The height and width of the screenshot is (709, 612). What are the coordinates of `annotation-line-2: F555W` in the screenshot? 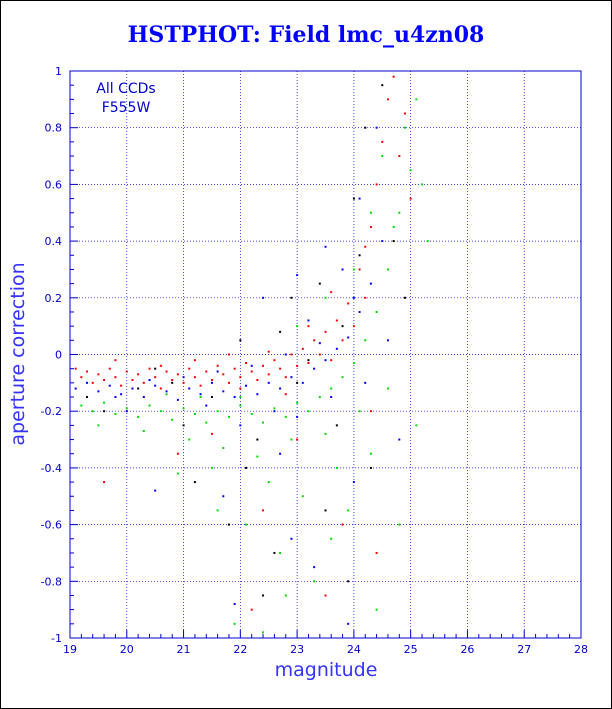 It's located at (126, 108).